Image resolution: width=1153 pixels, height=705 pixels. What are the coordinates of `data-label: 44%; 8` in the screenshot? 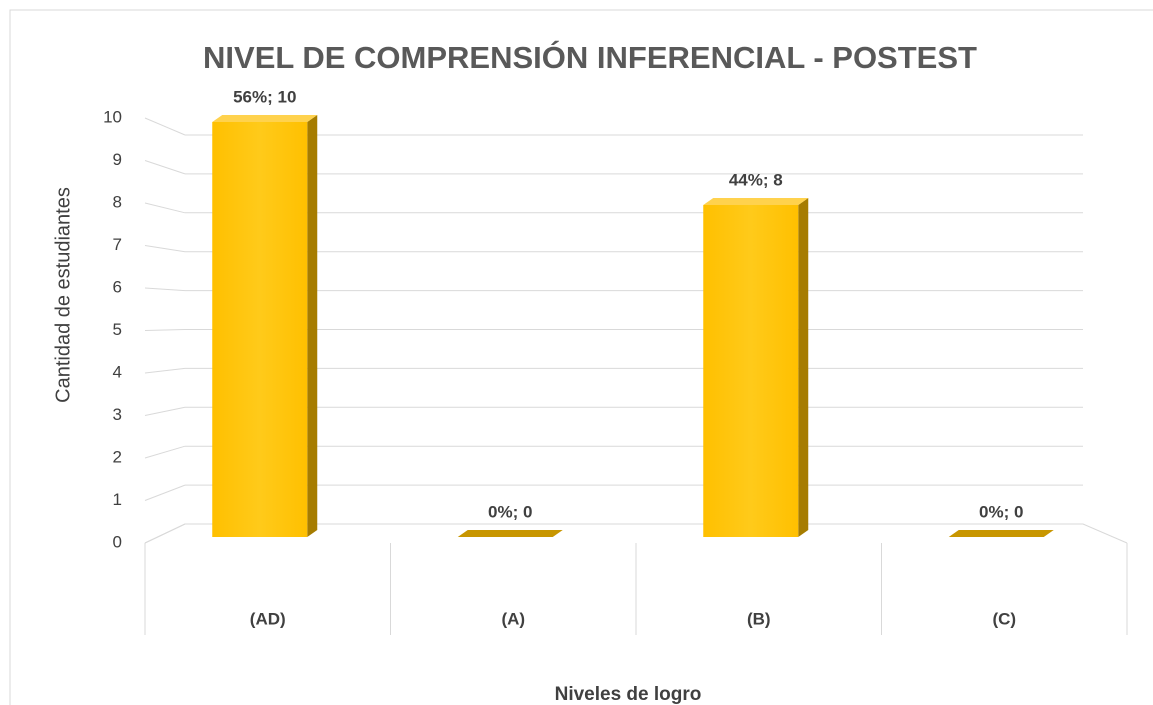 It's located at (756, 179).